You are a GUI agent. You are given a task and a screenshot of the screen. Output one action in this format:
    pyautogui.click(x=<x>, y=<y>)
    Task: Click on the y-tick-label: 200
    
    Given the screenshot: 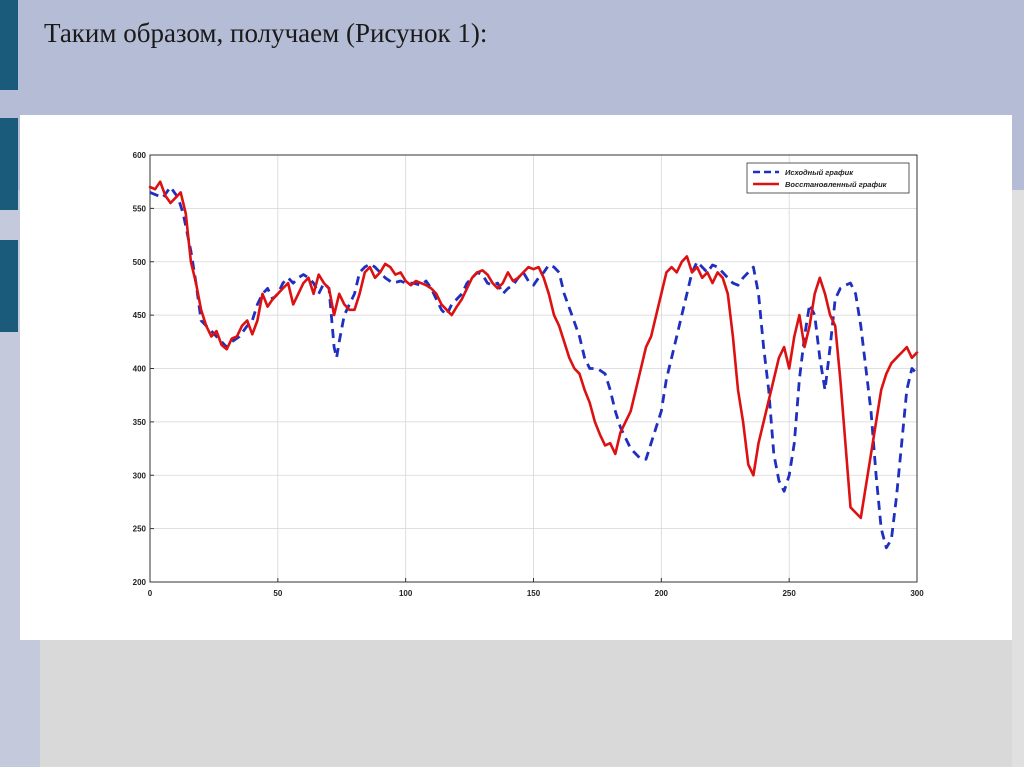 What is the action you would take?
    pyautogui.click(x=140, y=582)
    